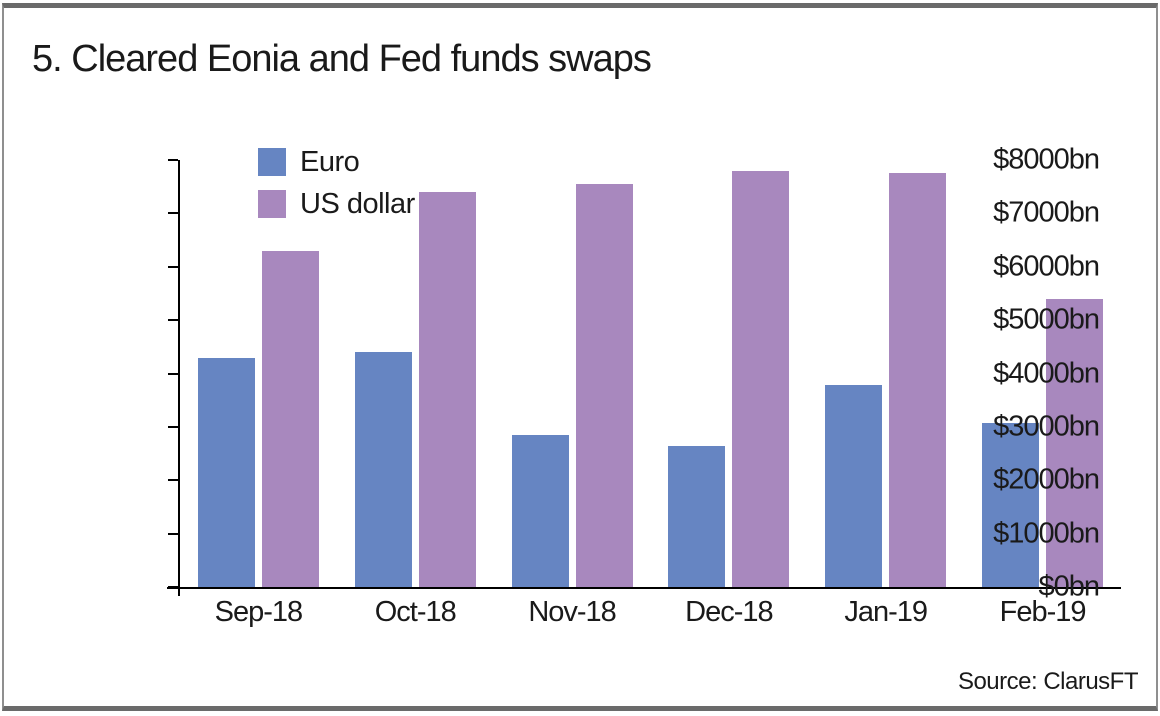 This screenshot has width=1160, height=716. What do you see at coordinates (259, 612) in the screenshot?
I see `x-axis-label-sep-18: Sep-18` at bounding box center [259, 612].